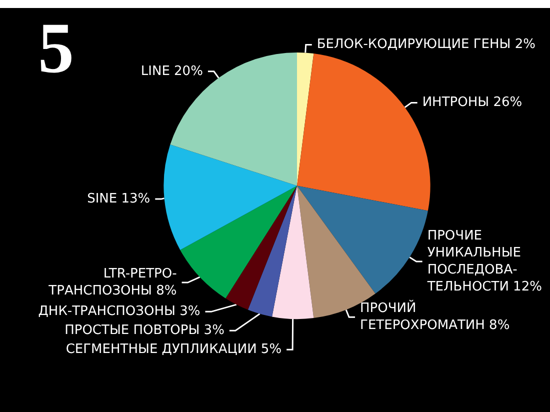 Image resolution: width=550 pixels, height=412 pixels. What do you see at coordinates (144, 330) in the screenshot?
I see `slice-label: ПРОСТЫЕ ПОВТОРЫ 3%` at bounding box center [144, 330].